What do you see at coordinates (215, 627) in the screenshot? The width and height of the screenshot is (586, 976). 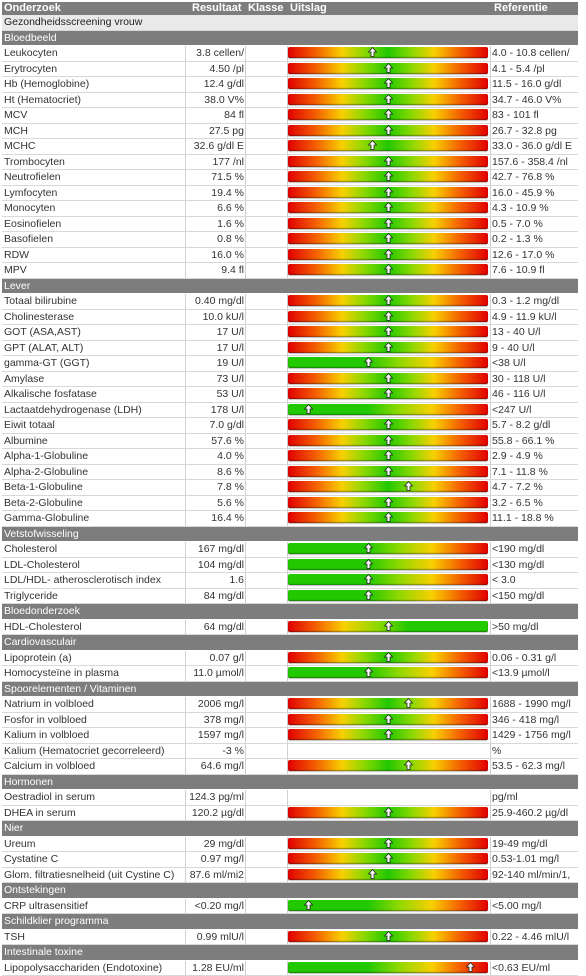 I see `result-value: 64 mg/dl` at bounding box center [215, 627].